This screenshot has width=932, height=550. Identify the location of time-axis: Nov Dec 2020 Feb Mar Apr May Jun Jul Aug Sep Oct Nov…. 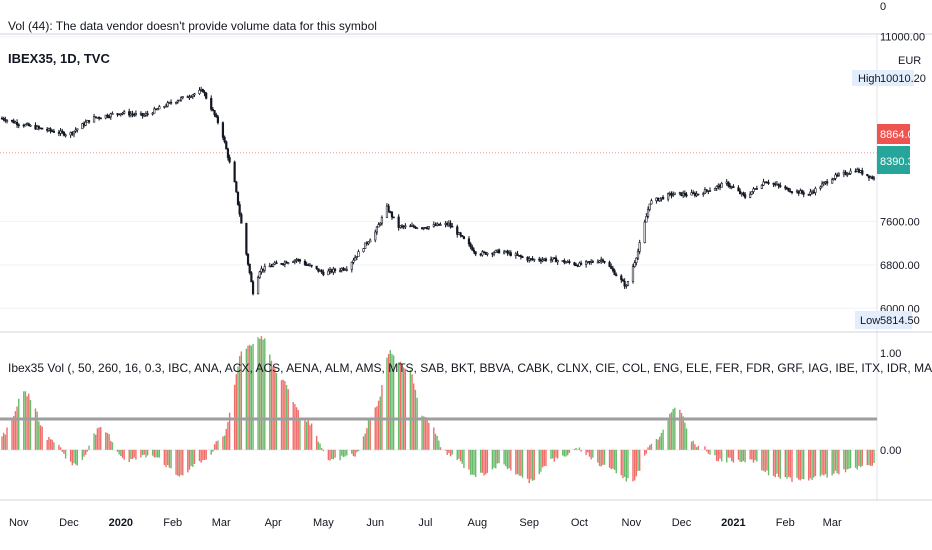
(425, 523).